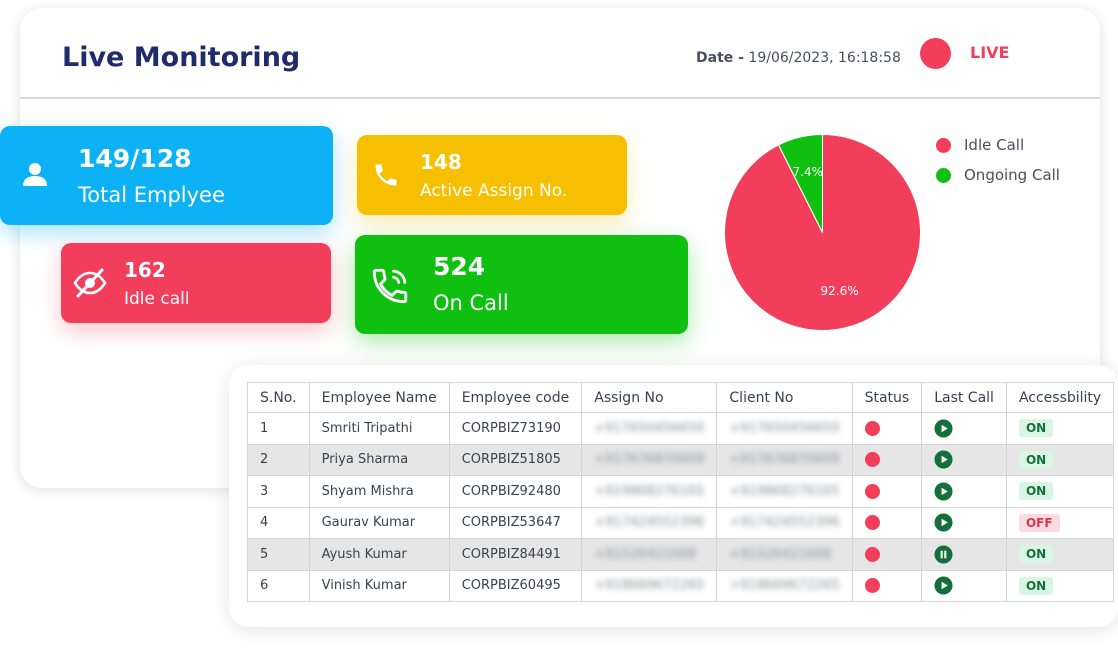  I want to click on cell-client-no: +917424552396, so click(784, 522).